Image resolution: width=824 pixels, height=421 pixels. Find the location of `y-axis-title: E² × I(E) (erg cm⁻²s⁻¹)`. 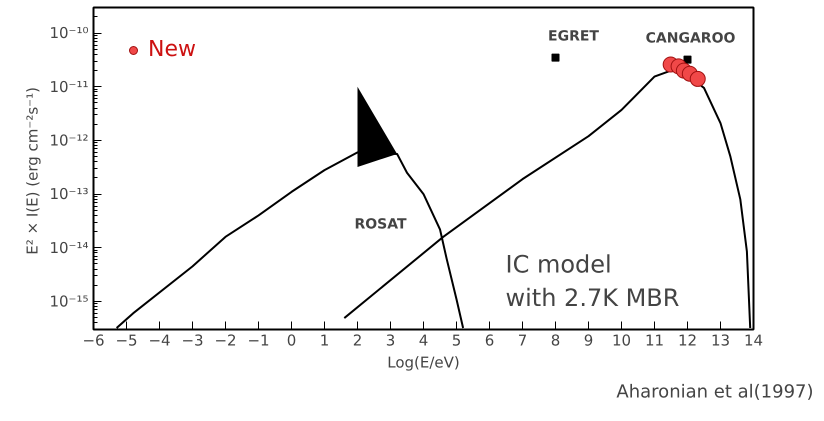

y-axis-title: E² × I(E) (erg cm⁻²s⁻¹) is located at coordinates (32, 171).